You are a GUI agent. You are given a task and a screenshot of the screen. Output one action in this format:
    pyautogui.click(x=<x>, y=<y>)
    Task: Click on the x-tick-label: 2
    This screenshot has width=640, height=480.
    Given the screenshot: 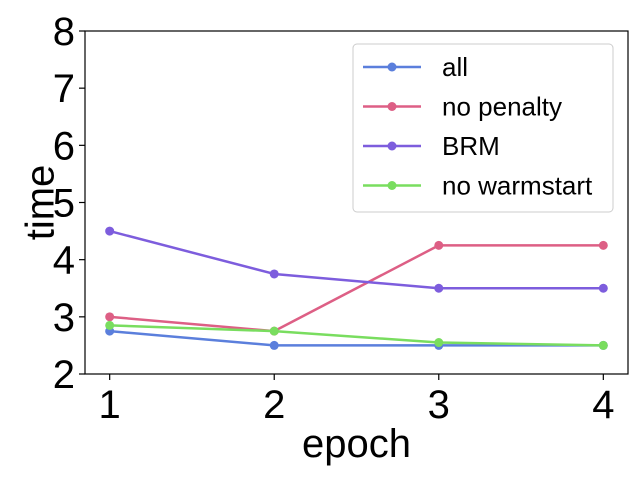 What is the action you would take?
    pyautogui.click(x=274, y=405)
    